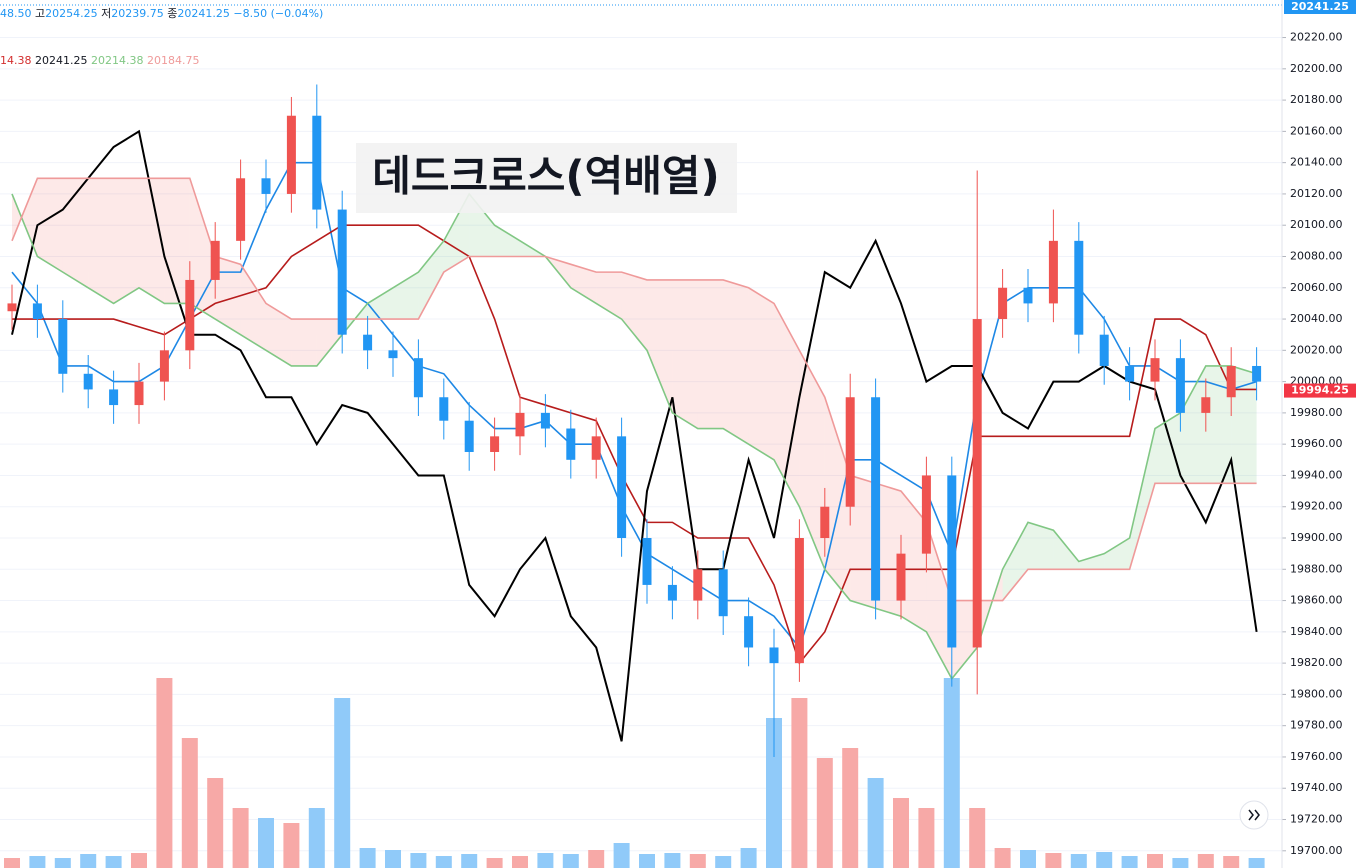 The width and height of the screenshot is (1358, 868). Describe the element at coordinates (1316, 224) in the screenshot. I see `y-tick-label: 20100.00` at that location.